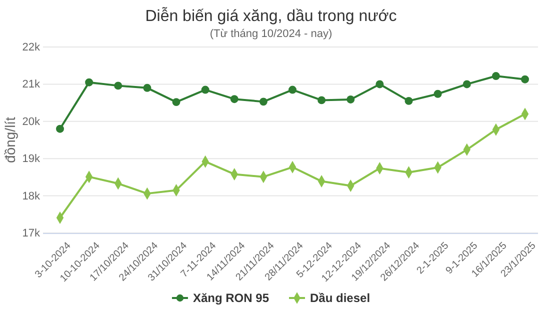  Describe the element at coordinates (31, 159) in the screenshot. I see `y-tick-label: 19k` at that location.